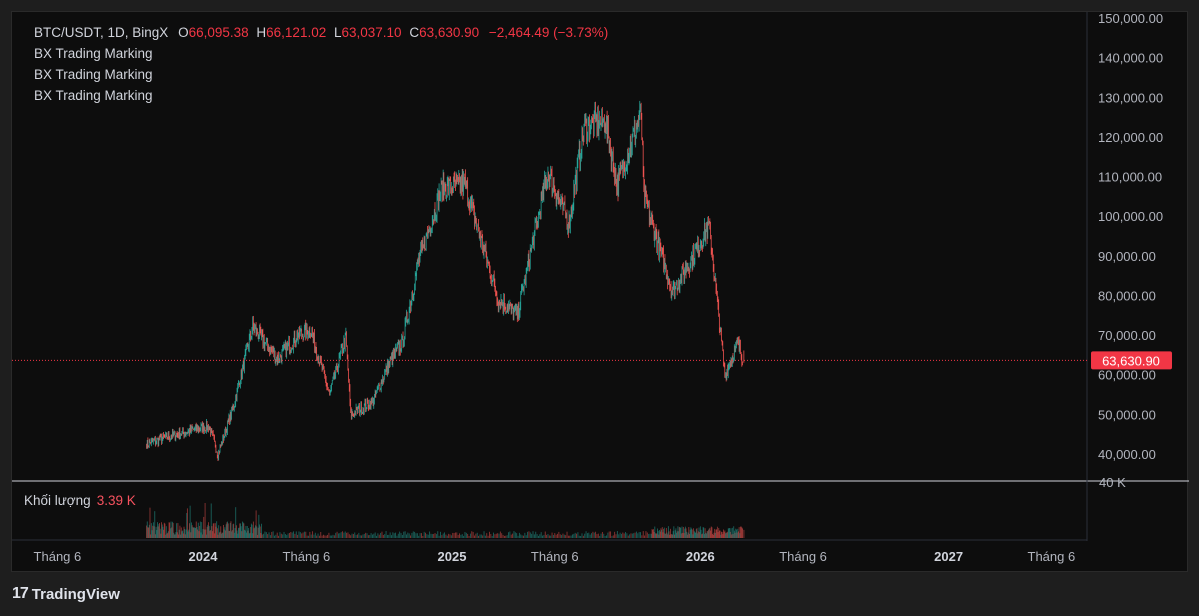 The height and width of the screenshot is (616, 1199). What do you see at coordinates (93, 53) in the screenshot?
I see `indicator-legend-1: BX Trading Marking` at bounding box center [93, 53].